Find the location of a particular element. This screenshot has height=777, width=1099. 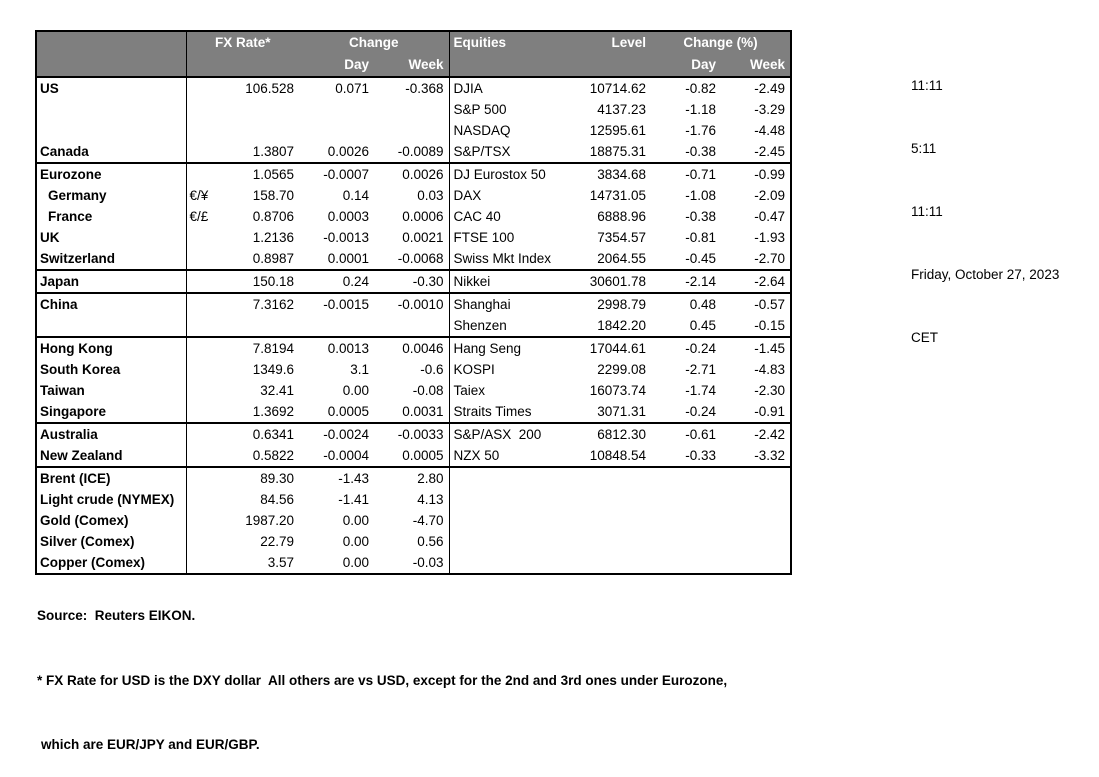

cell-equity: KOSPI is located at coordinates (474, 369).